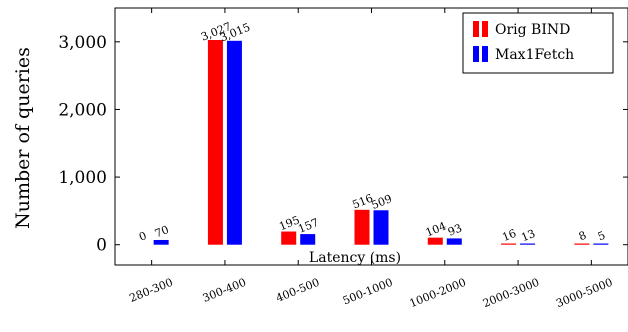  What do you see at coordinates (534, 55) in the screenshot?
I see `legend-label: Max1Fetch` at bounding box center [534, 55].